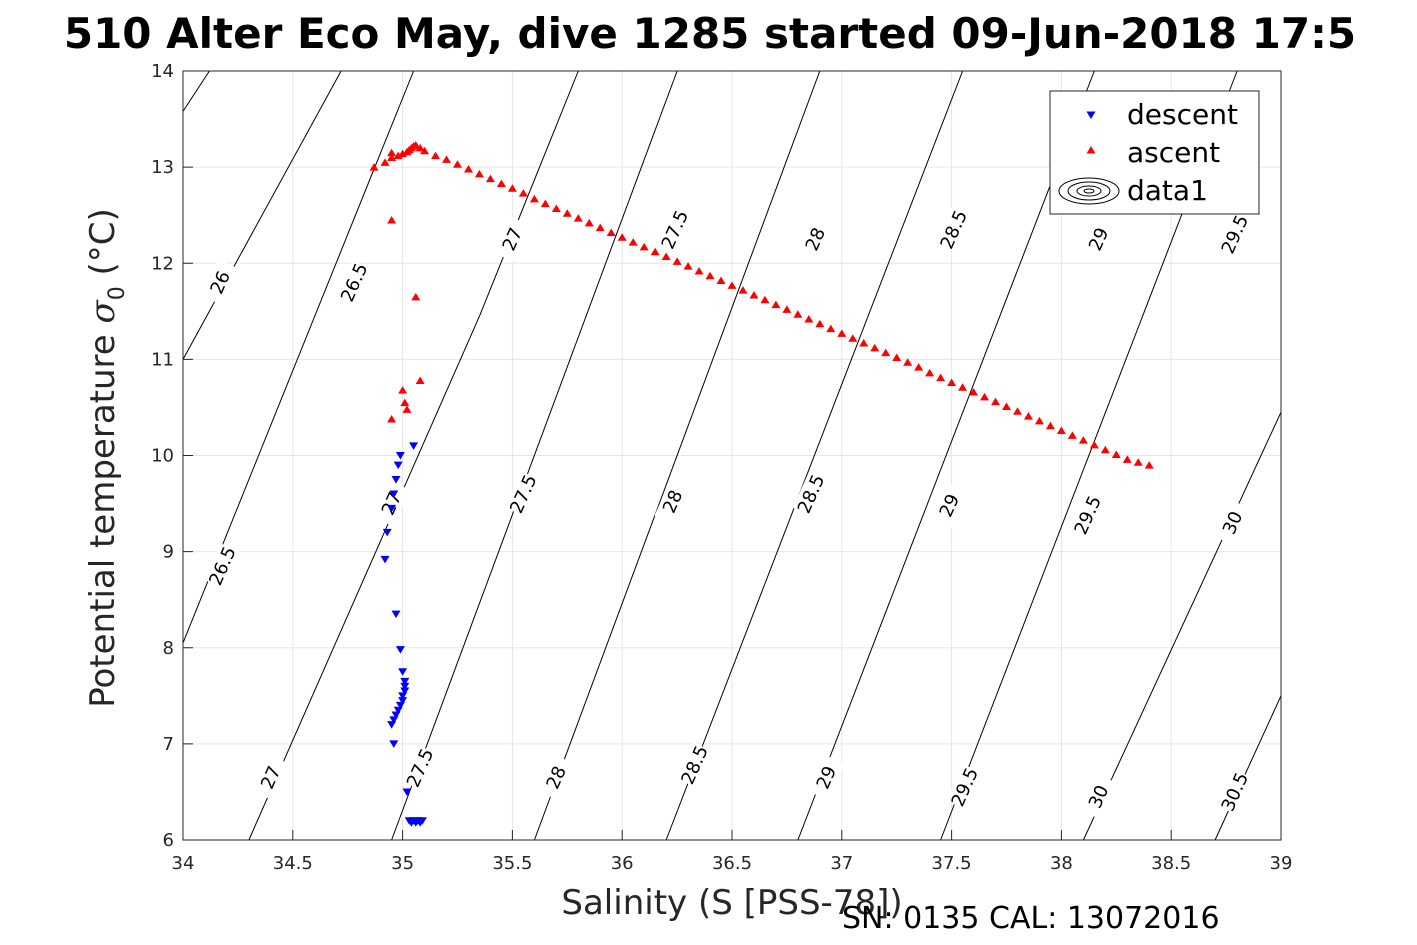  Describe the element at coordinates (1171, 863) in the screenshot. I see `x-tick-label: 38.5` at that location.